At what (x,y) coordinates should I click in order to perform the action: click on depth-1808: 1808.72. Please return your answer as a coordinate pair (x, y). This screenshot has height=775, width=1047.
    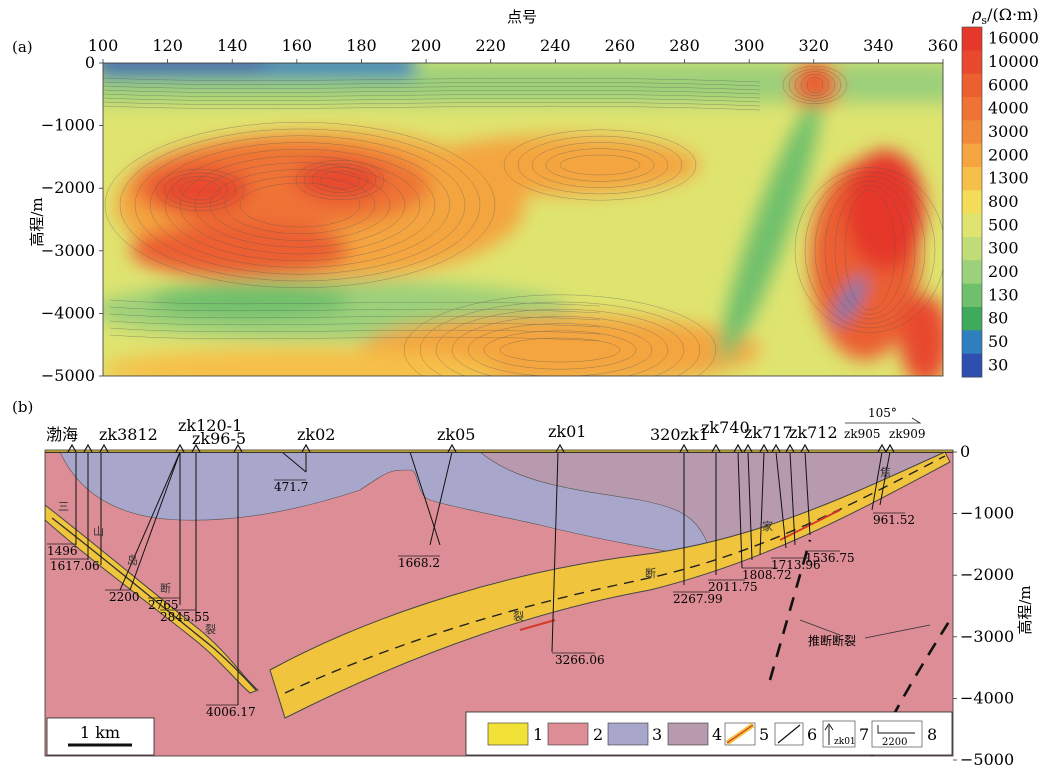
    Looking at the image, I should click on (767, 575).